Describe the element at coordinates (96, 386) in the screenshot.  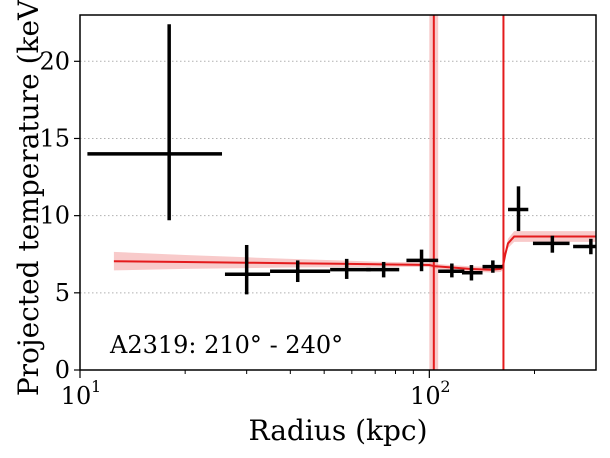
I see `x-tick-exponent: 1` at that location.